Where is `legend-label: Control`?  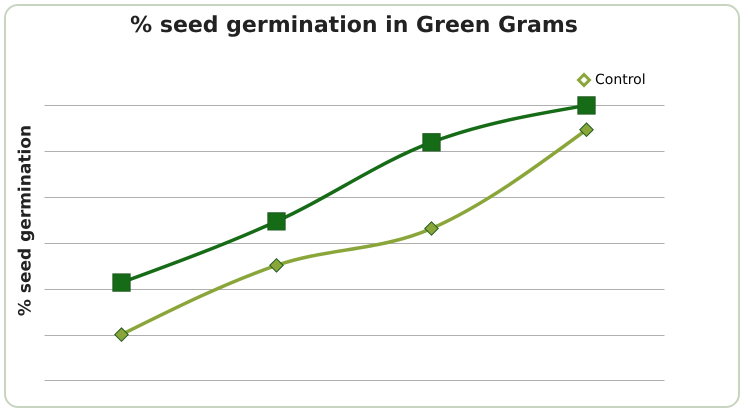 legend-label: Control is located at coordinates (620, 80).